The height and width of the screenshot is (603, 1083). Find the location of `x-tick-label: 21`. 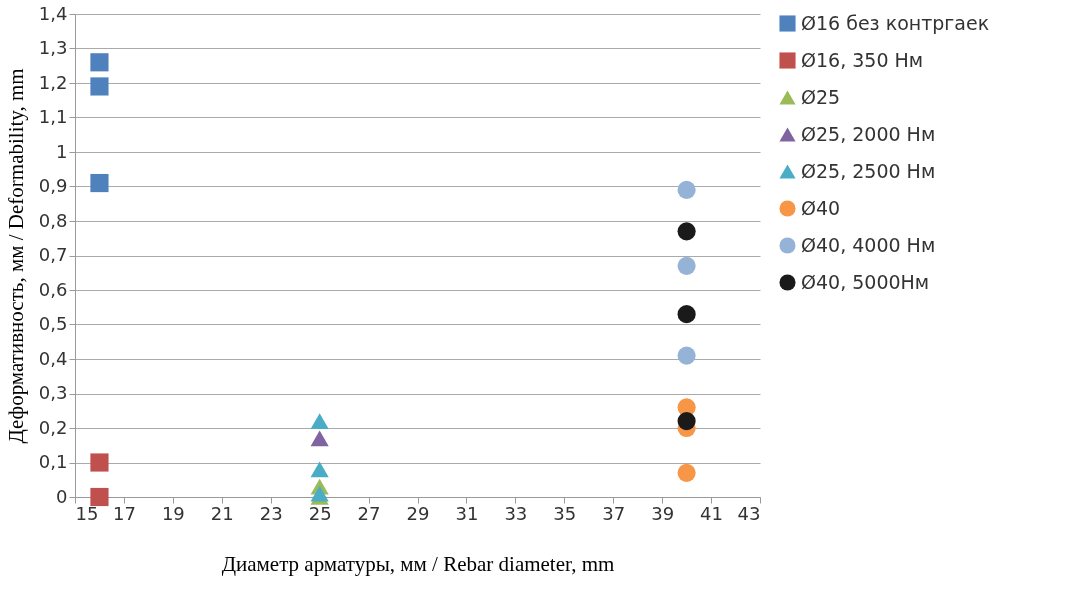

x-tick-label: 21 is located at coordinates (222, 513).